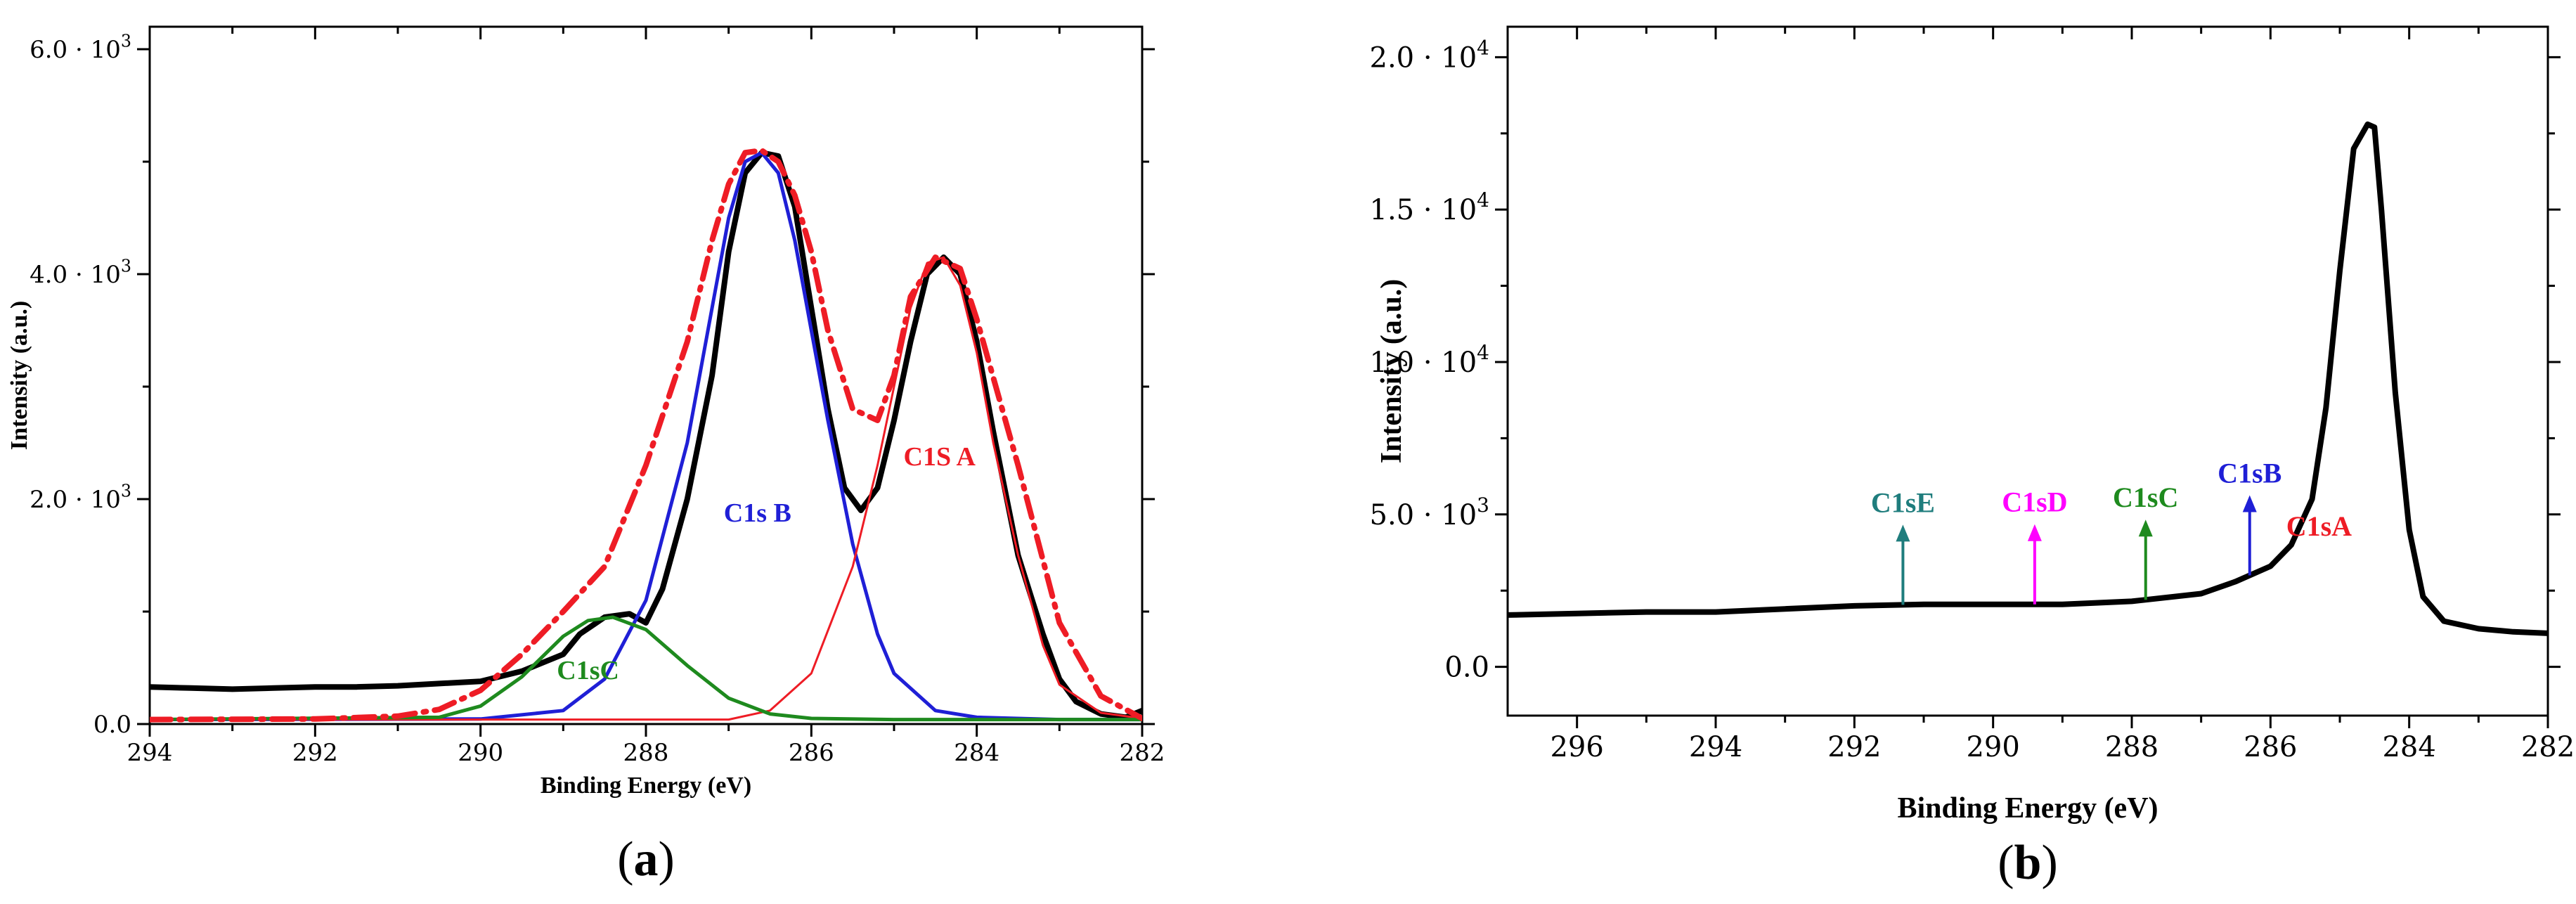 This screenshot has width=2576, height=904. What do you see at coordinates (646, 668) in the screenshot?
I see `series-c1sc` at bounding box center [646, 668].